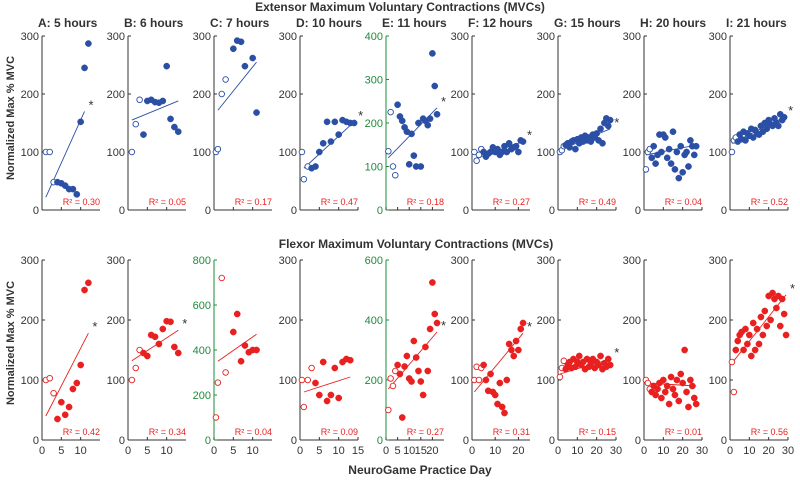  What do you see at coordinates (253, 202) in the screenshot?
I see `r-squared-label: R² = 0.17` at bounding box center [253, 202].